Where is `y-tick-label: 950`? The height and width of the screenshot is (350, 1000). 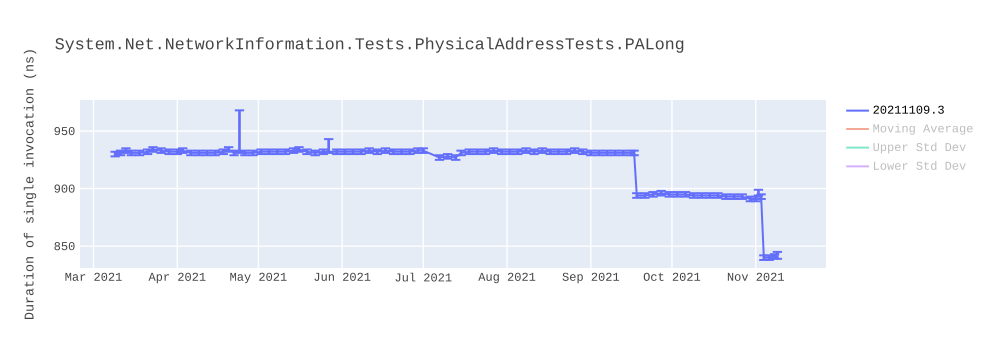
y-tick-label: 950 is located at coordinates (64, 131).